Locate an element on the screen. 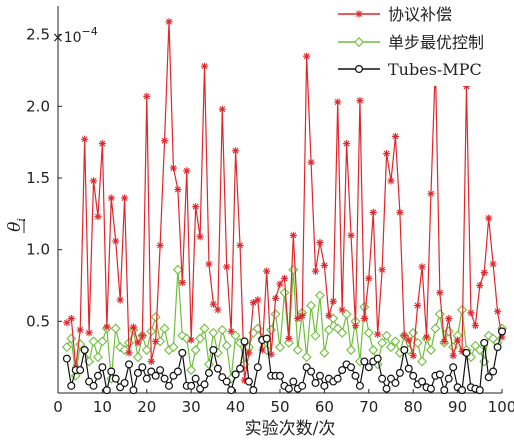 The image size is (514, 443). y-tick-label: 2.5 is located at coordinates (38, 35).